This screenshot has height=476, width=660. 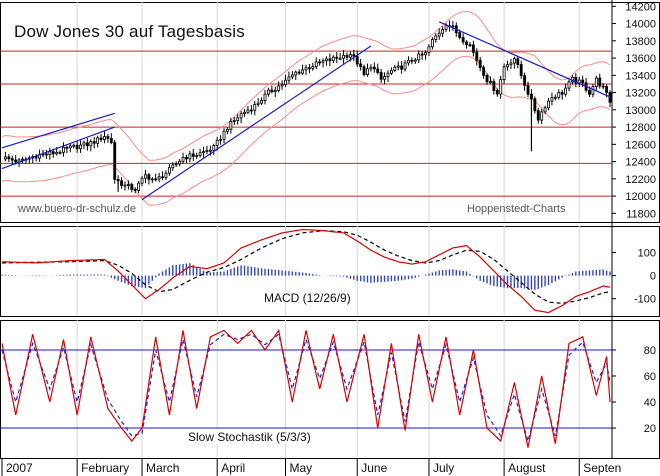 I want to click on y-tick-label: 12000, so click(x=640, y=197).